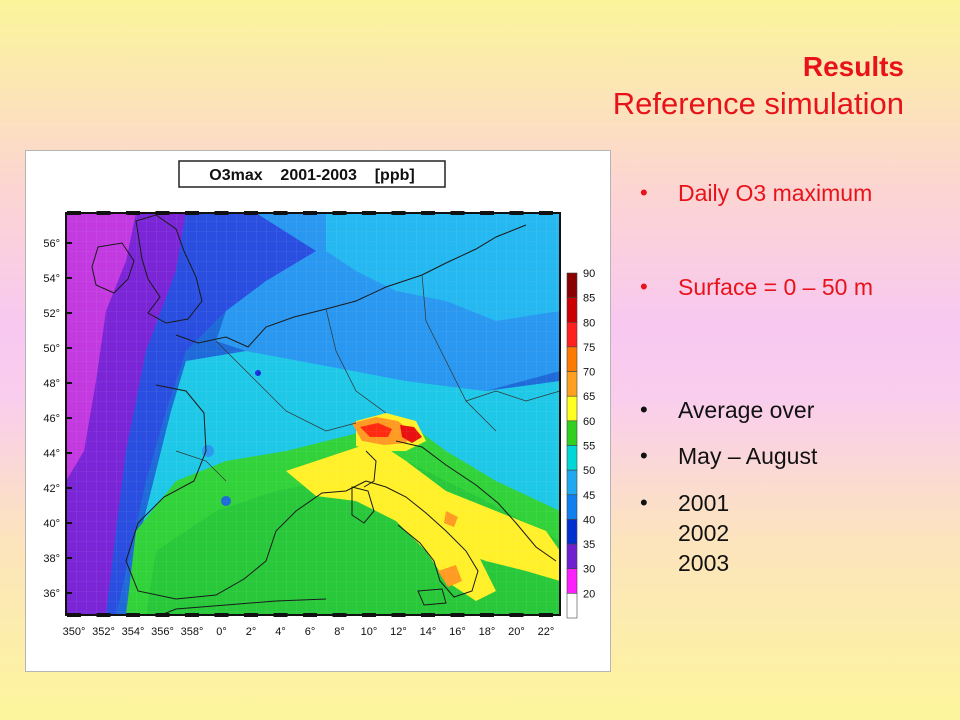 This screenshot has width=960, height=720. I want to click on lon-label: 14°, so click(428, 632).